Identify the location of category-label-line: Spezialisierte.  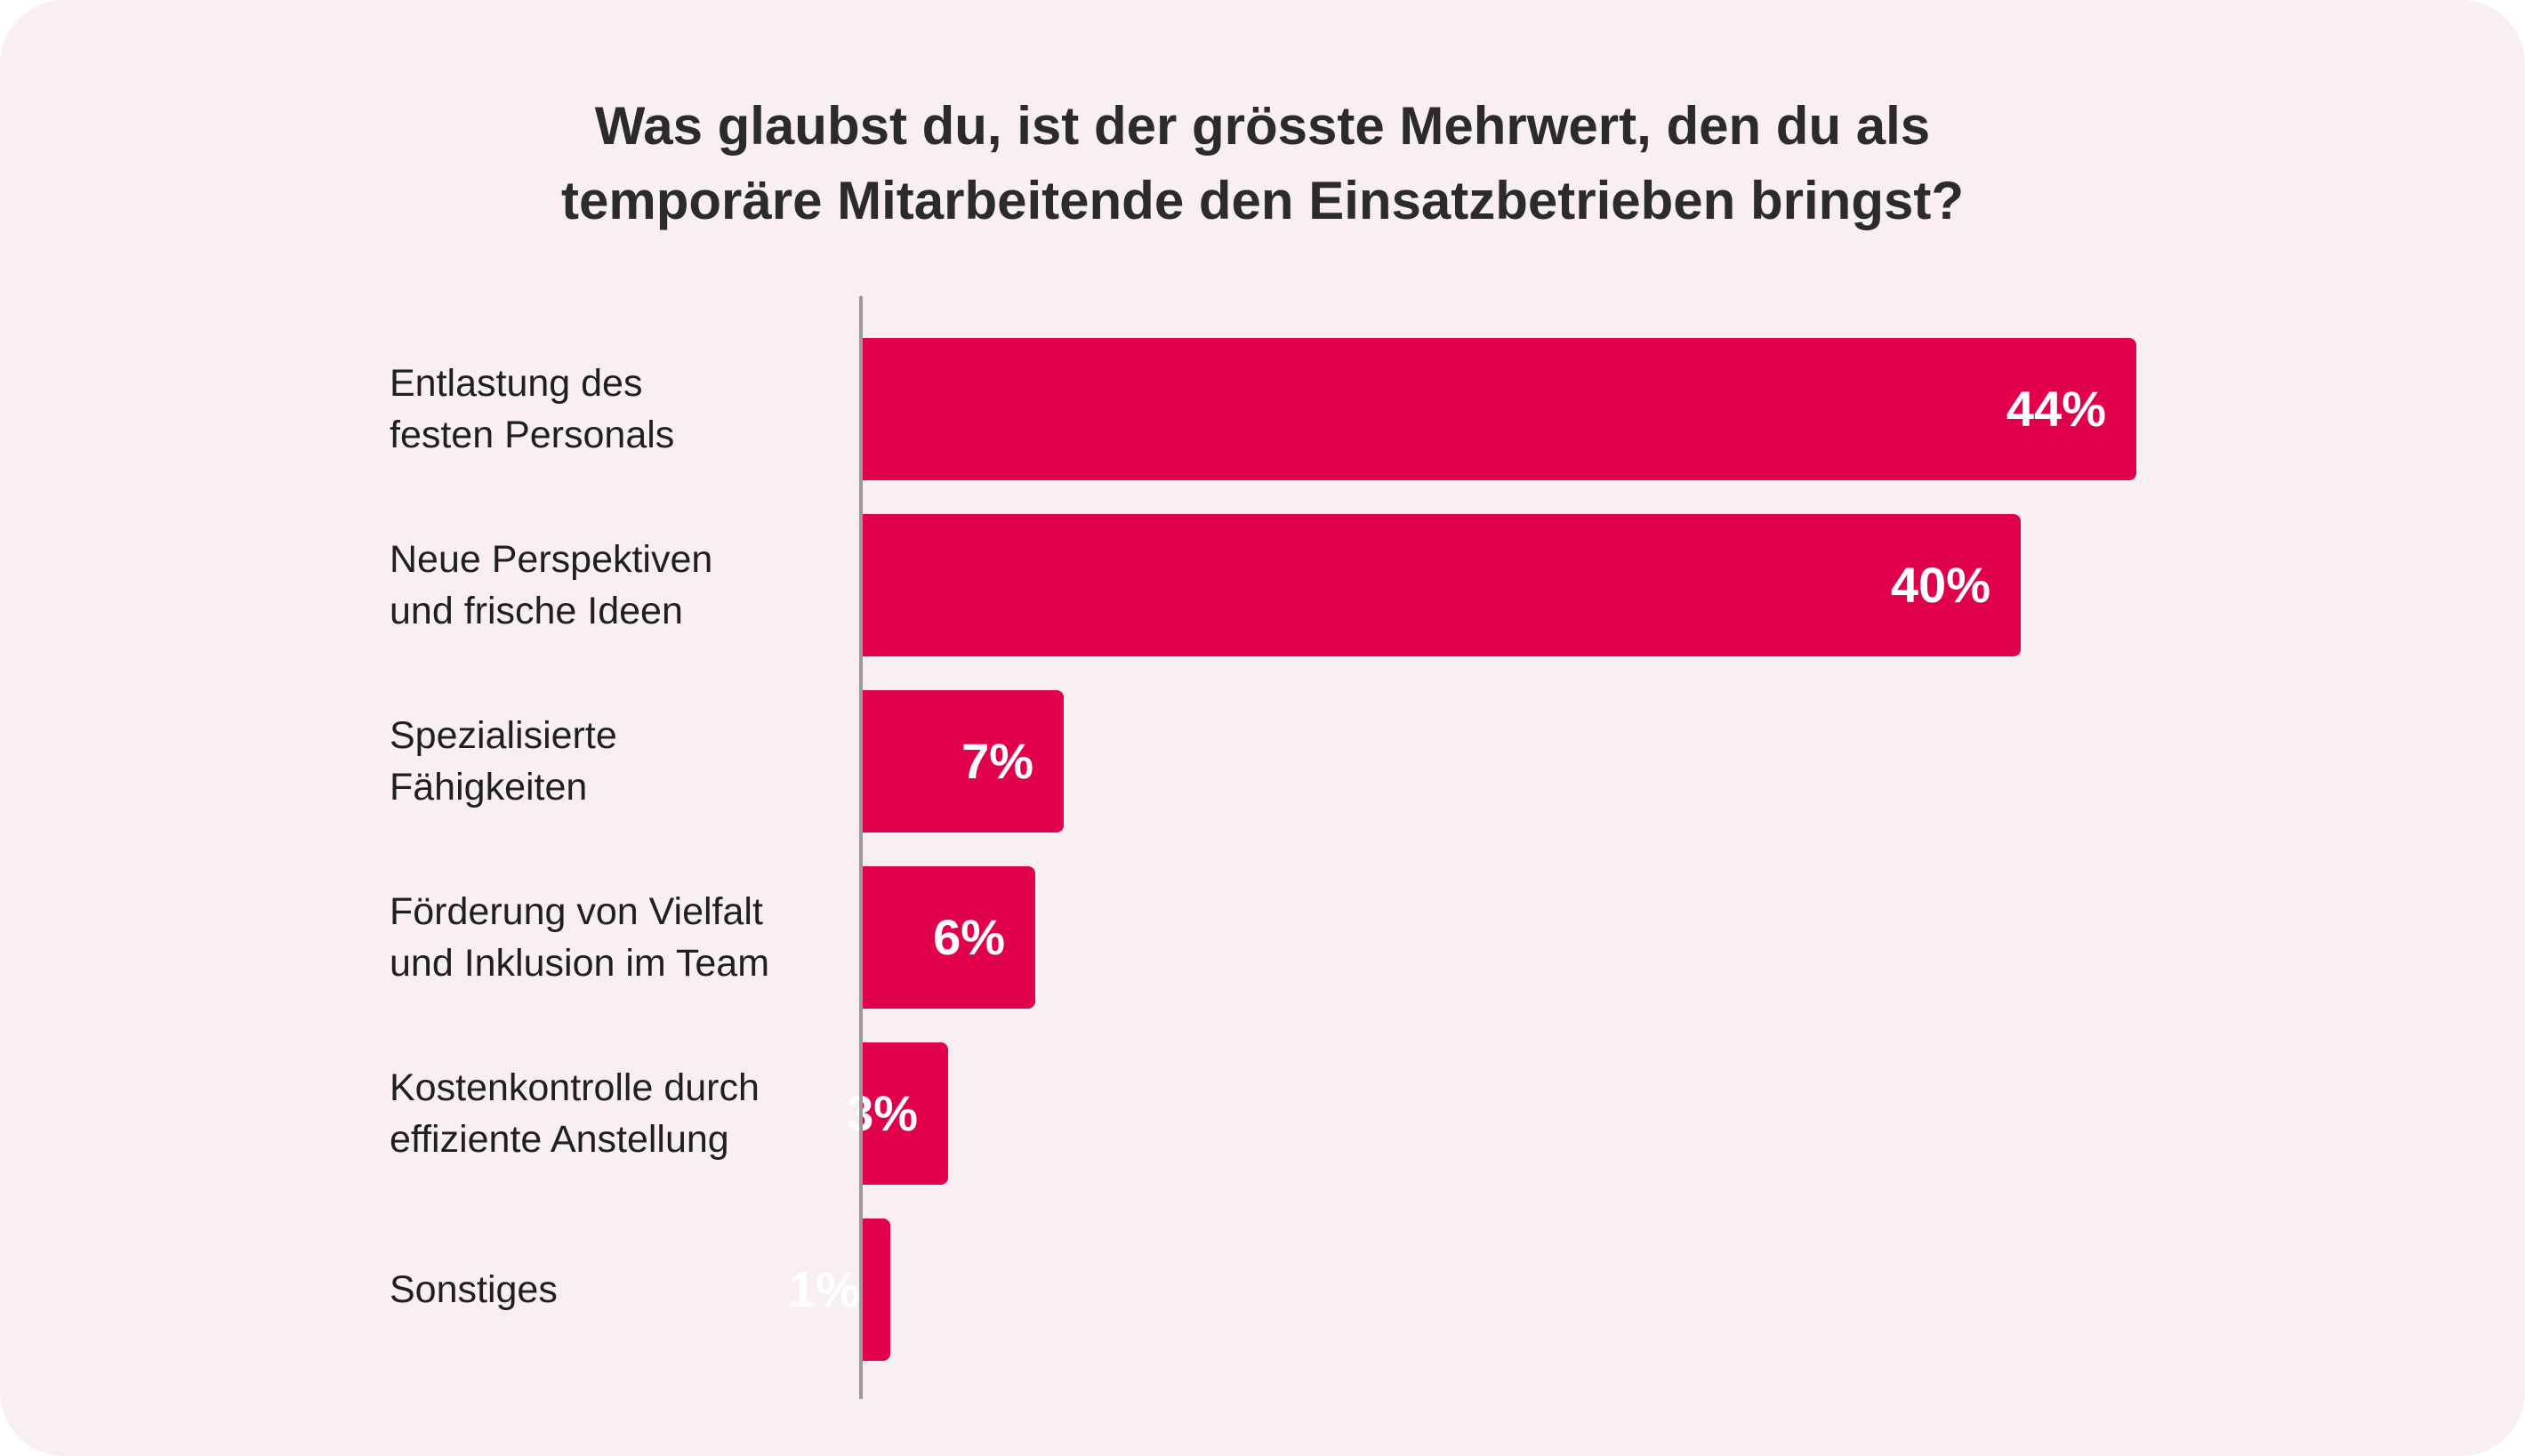
(504, 735).